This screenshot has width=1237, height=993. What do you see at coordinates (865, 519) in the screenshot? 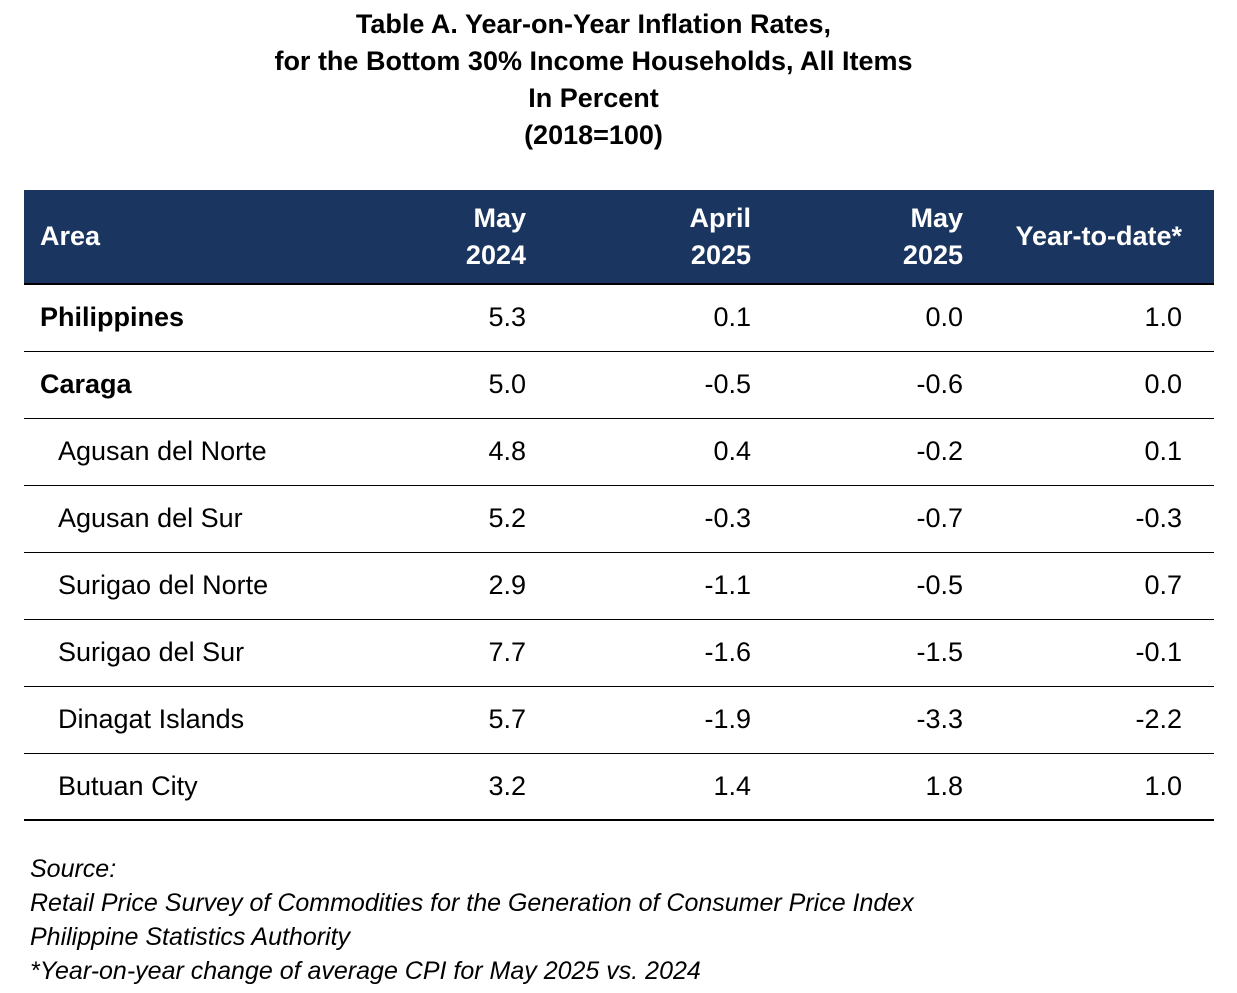
I see `value-cell-may-2025: -0.7` at bounding box center [865, 519].